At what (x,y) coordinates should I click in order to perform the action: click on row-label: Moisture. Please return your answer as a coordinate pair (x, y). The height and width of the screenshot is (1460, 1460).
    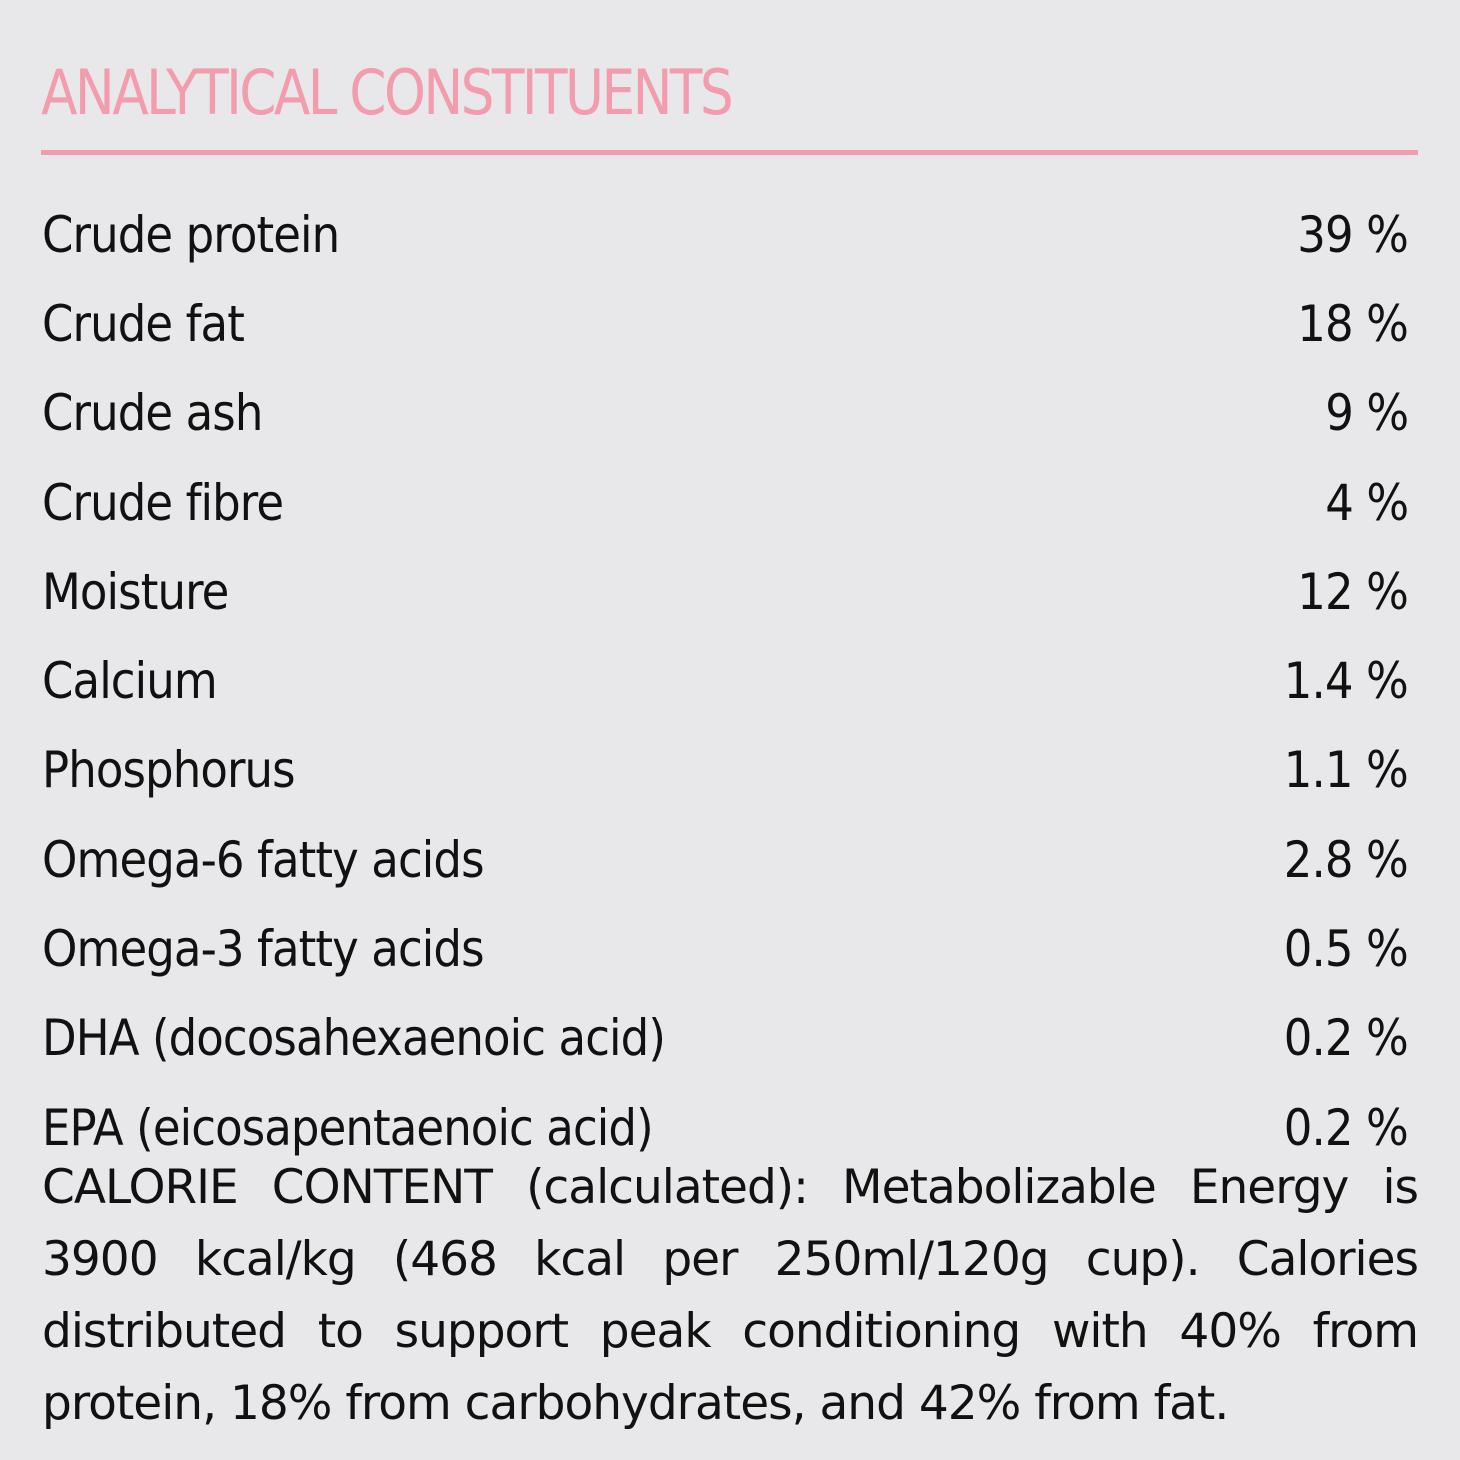
    Looking at the image, I should click on (135, 591).